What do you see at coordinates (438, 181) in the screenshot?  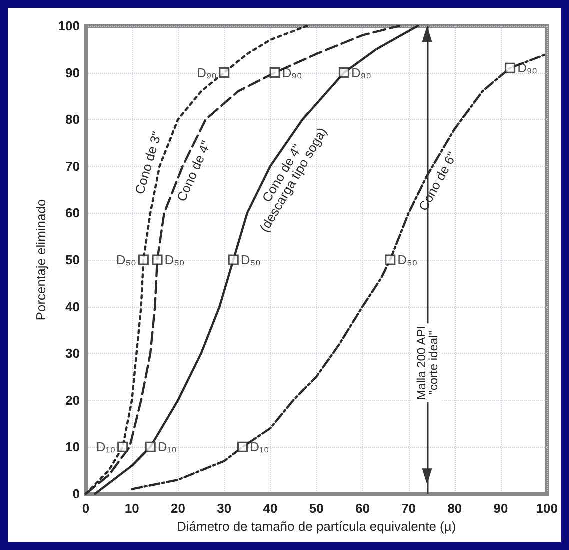 I see `text: Cono de 6"` at bounding box center [438, 181].